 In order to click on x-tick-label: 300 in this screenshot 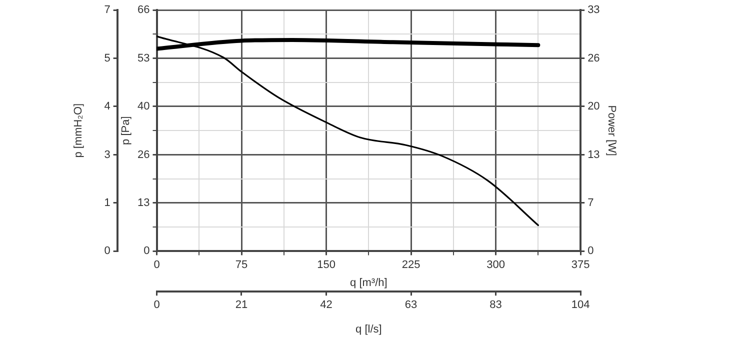, I will do `click(495, 264)`.